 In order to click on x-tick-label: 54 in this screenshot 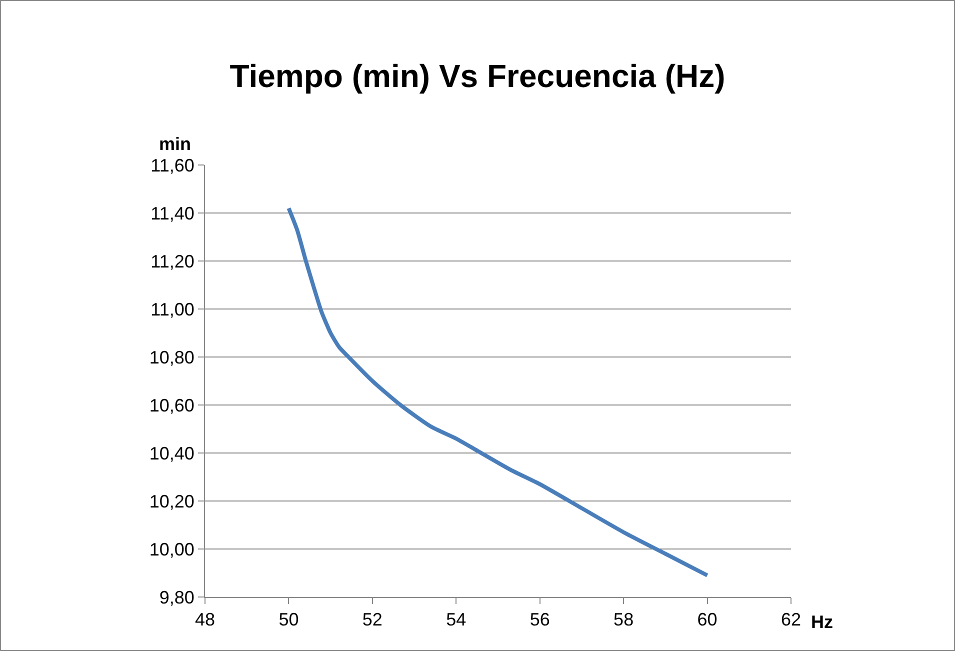, I will do `click(456, 620)`.